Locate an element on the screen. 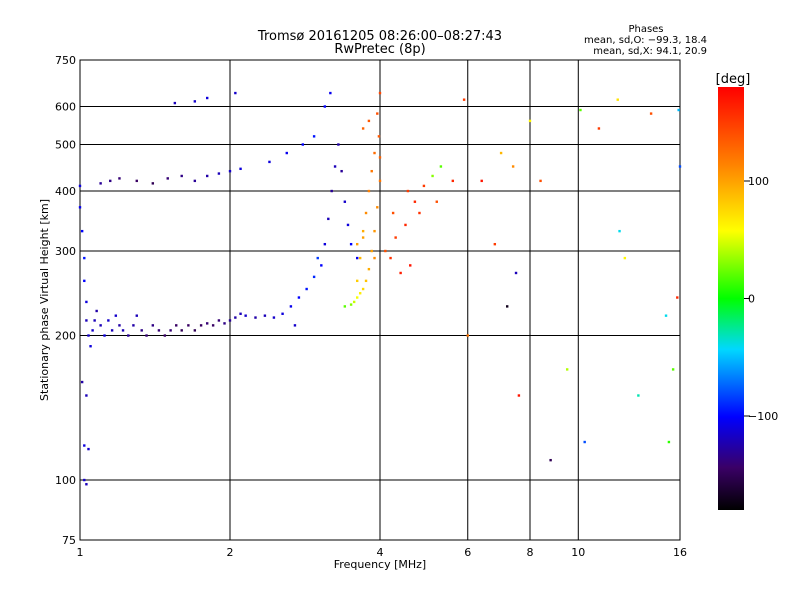 This screenshot has width=800, height=600. x-tick-label: 6 is located at coordinates (467, 552).